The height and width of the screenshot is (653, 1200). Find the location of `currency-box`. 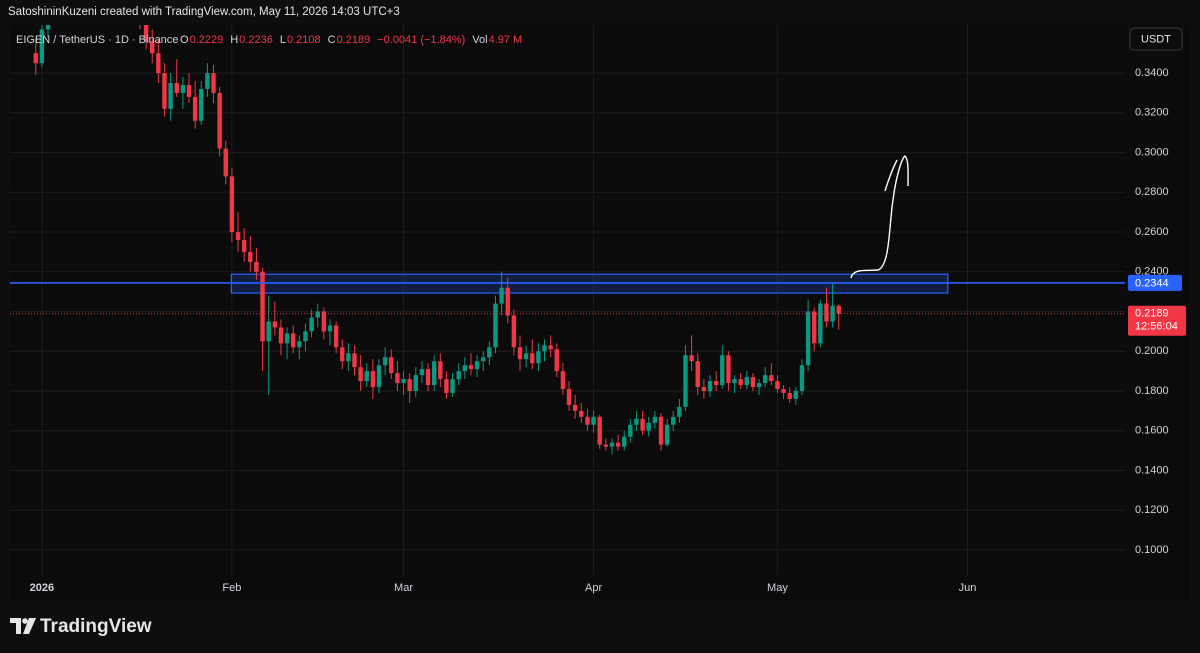

currency-box is located at coordinates (1156, 39).